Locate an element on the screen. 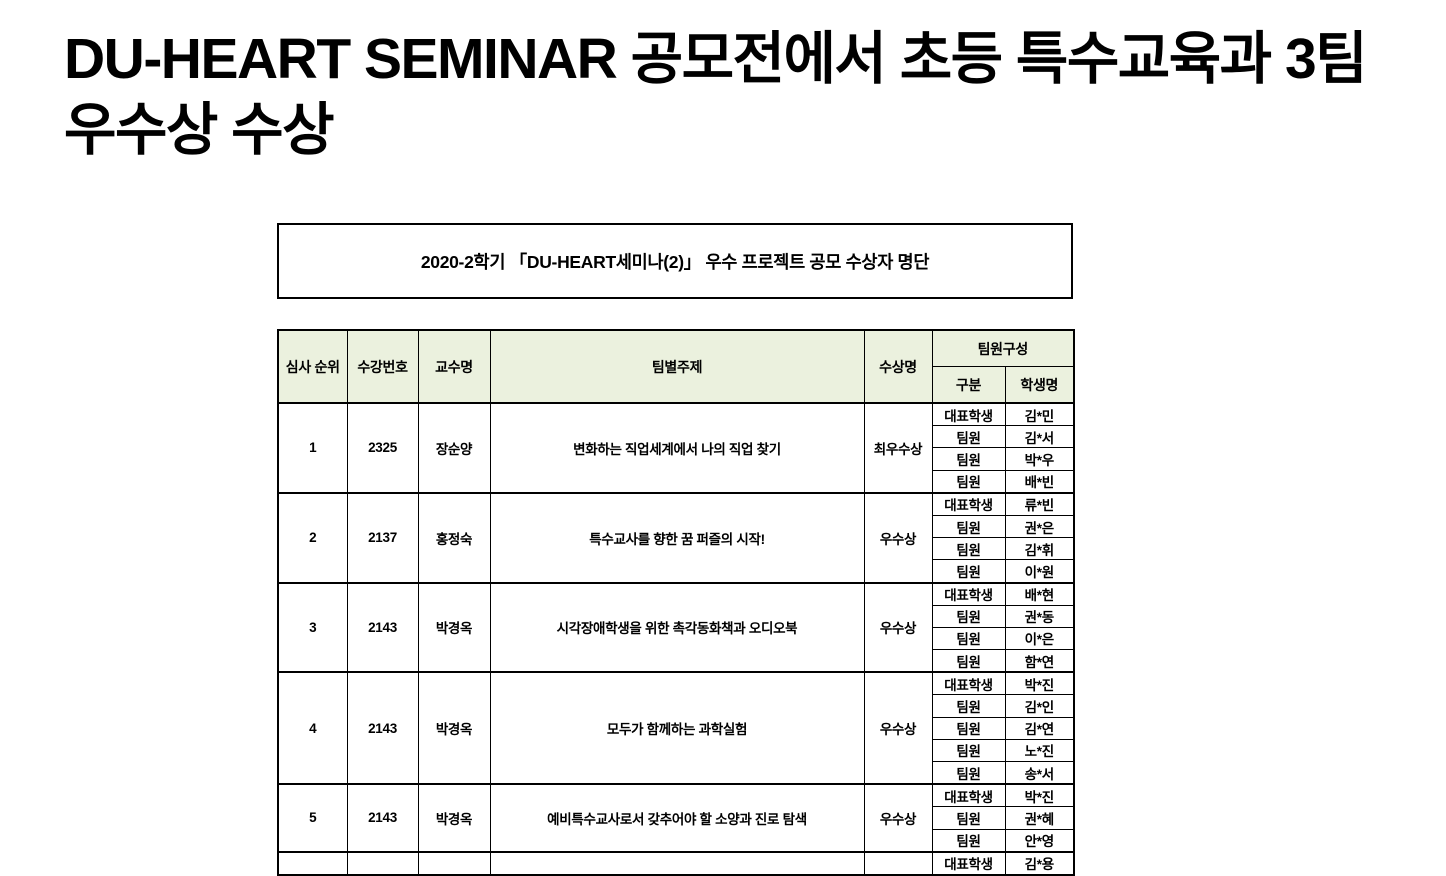 The image size is (1446, 876). rank-cell: 1 is located at coordinates (312, 448).